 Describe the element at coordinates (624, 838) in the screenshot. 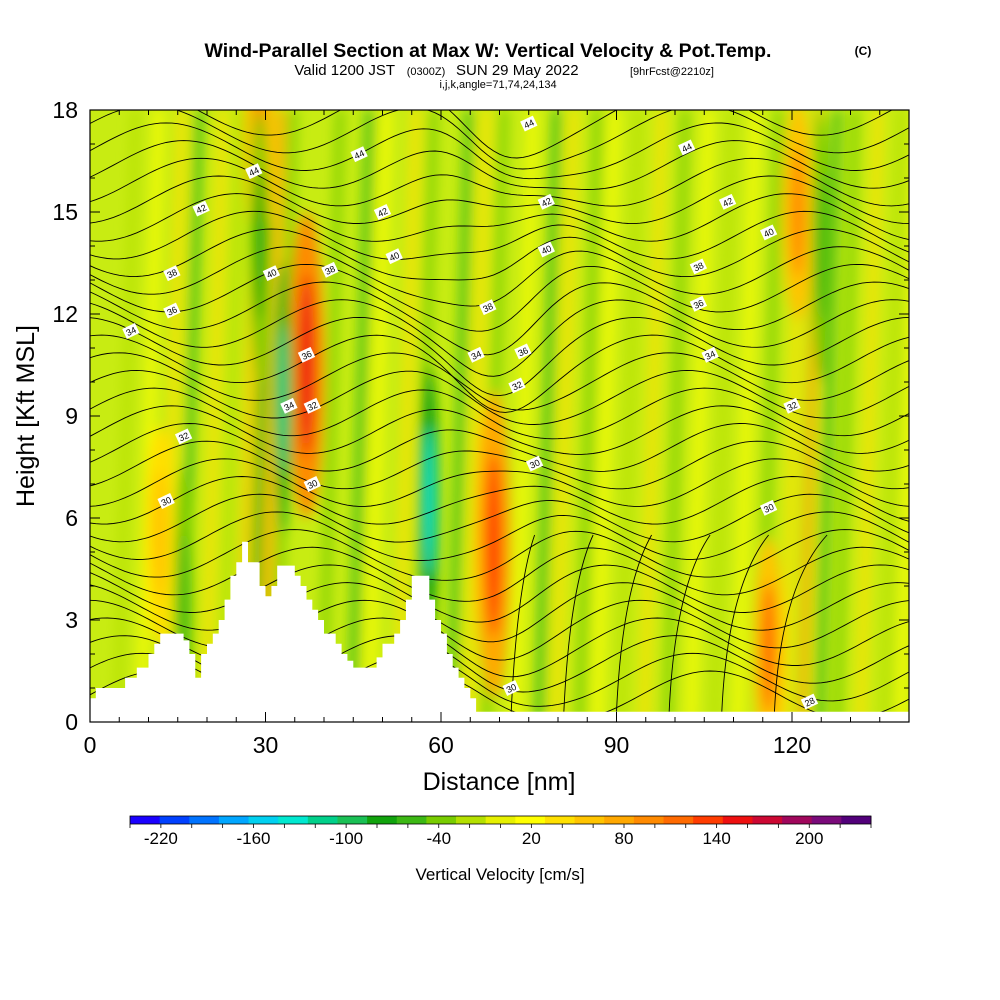

I see `colorbar-tick-label: 80` at that location.